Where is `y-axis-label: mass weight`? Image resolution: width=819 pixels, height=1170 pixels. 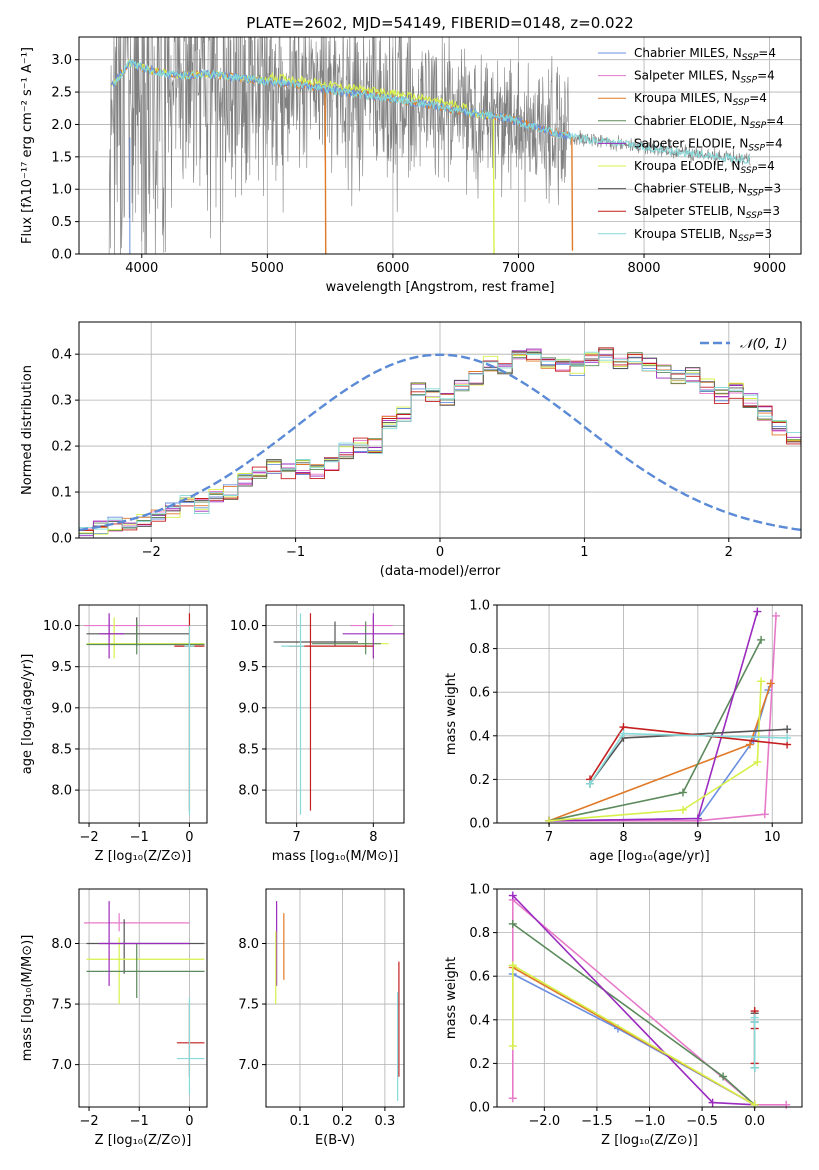 y-axis-label: mass weight is located at coordinates (451, 714).